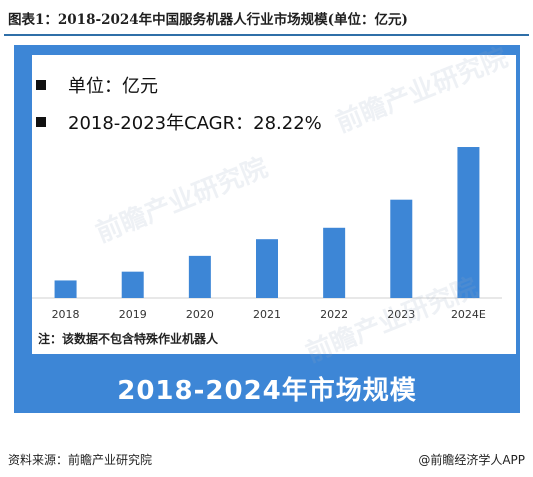 The width and height of the screenshot is (533, 477). I want to click on bar-2018, so click(65, 289).